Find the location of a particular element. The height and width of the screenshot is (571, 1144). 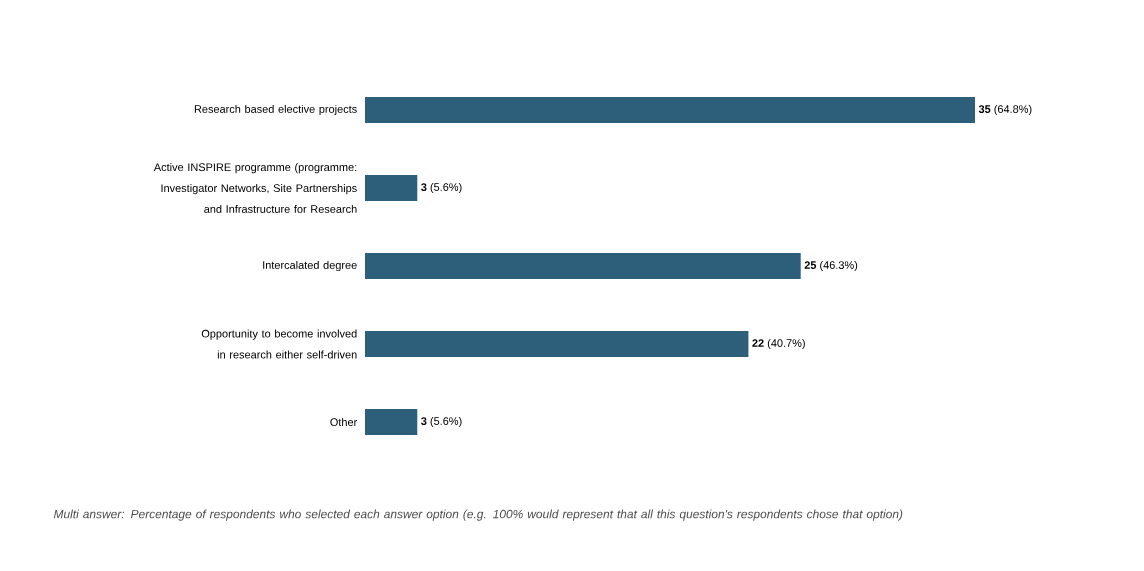

y-tick-label: Active INSPIRE programme (programme: Investigator Networks, Site Partnerships and Infrastructure for Research is located at coordinates (255, 188).